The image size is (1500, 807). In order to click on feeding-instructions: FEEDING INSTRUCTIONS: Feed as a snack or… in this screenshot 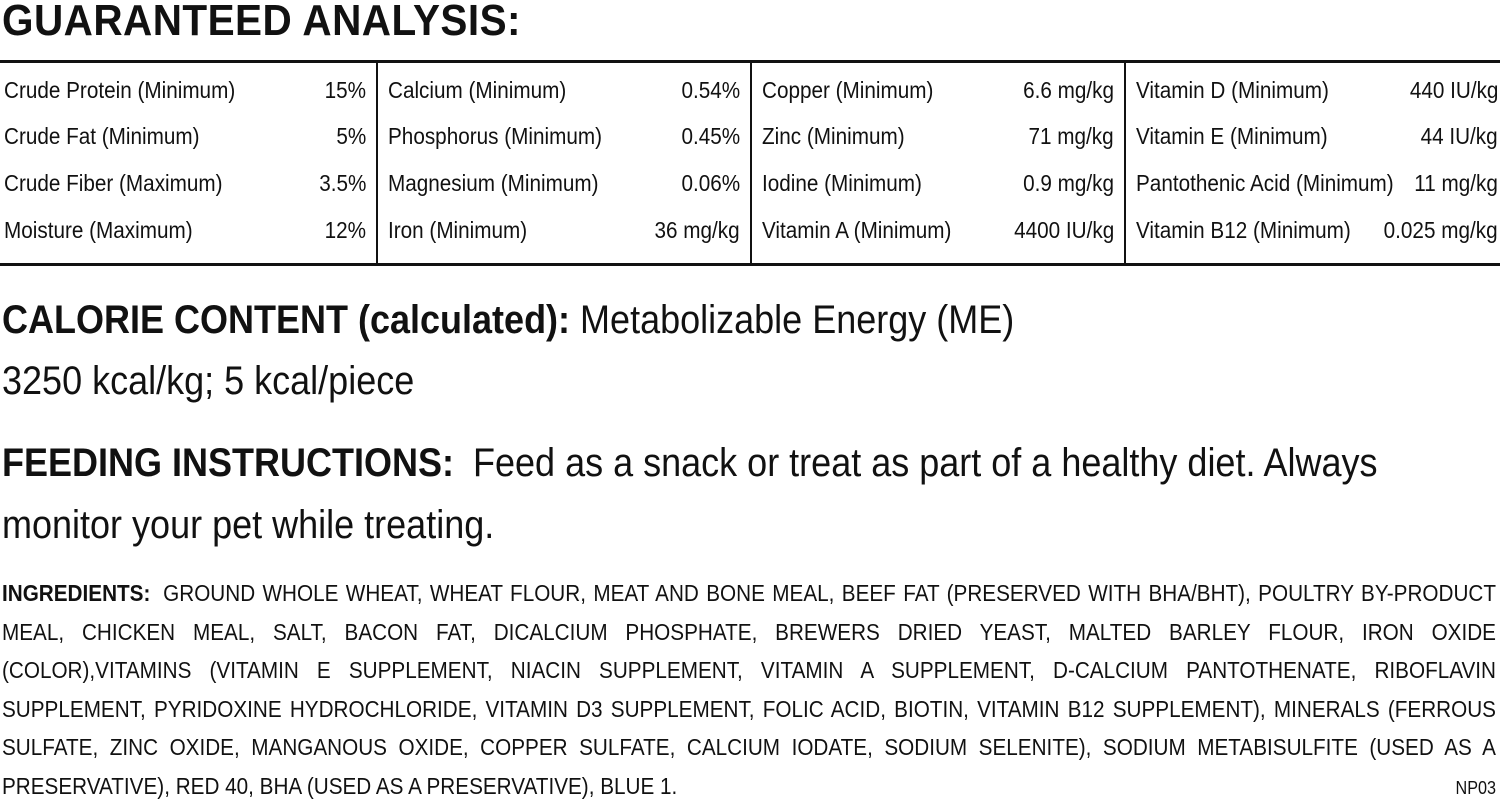, I will do `click(704, 494)`.